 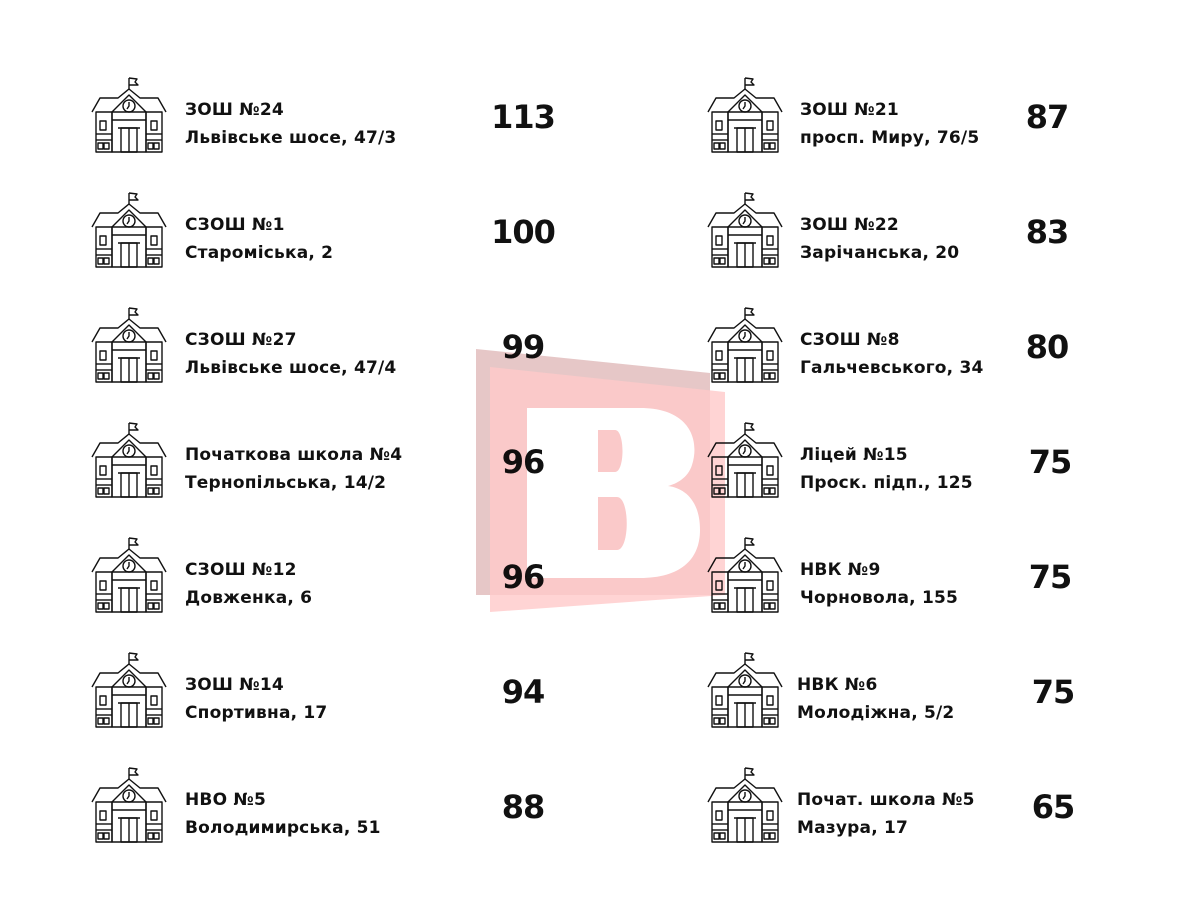 What do you see at coordinates (293, 469) in the screenshot?
I see `school-info: Початкова школа №4 Тернопільська, 14/2` at bounding box center [293, 469].